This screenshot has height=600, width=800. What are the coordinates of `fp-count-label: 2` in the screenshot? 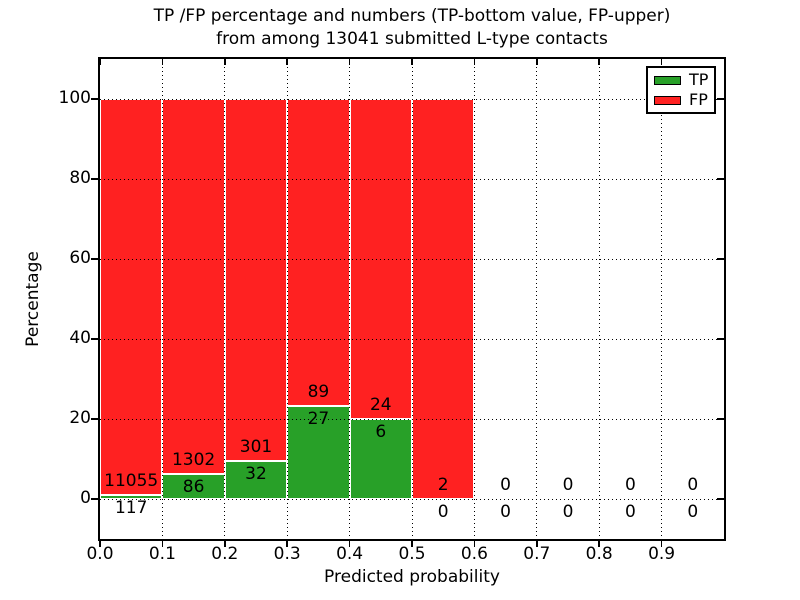 It's located at (443, 485).